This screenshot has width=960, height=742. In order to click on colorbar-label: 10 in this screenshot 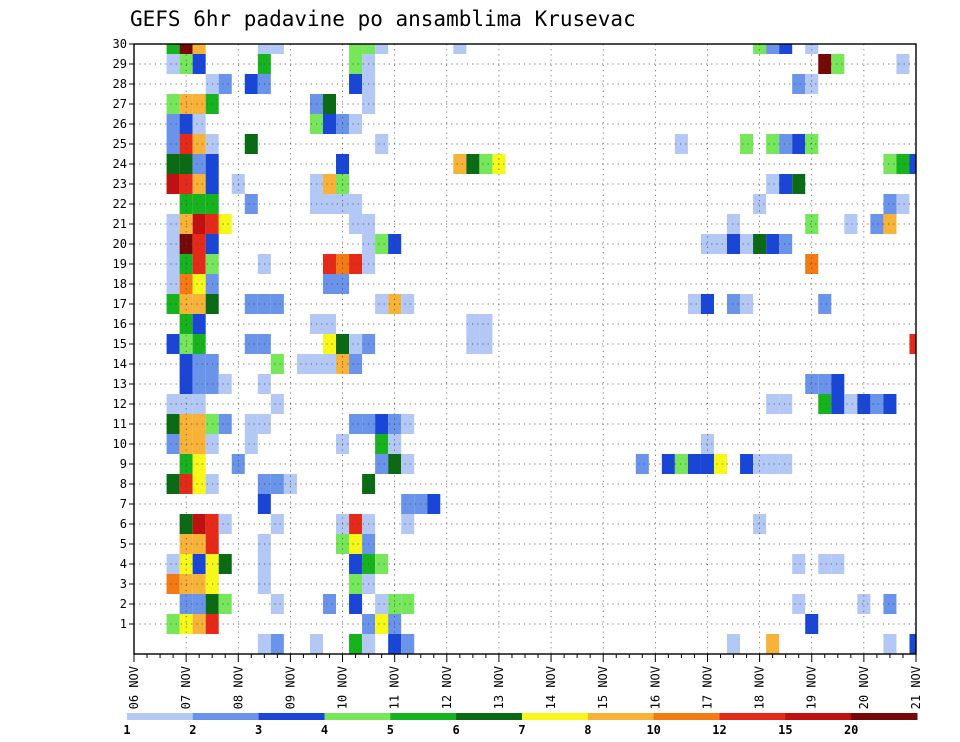, I will do `click(653, 730)`.